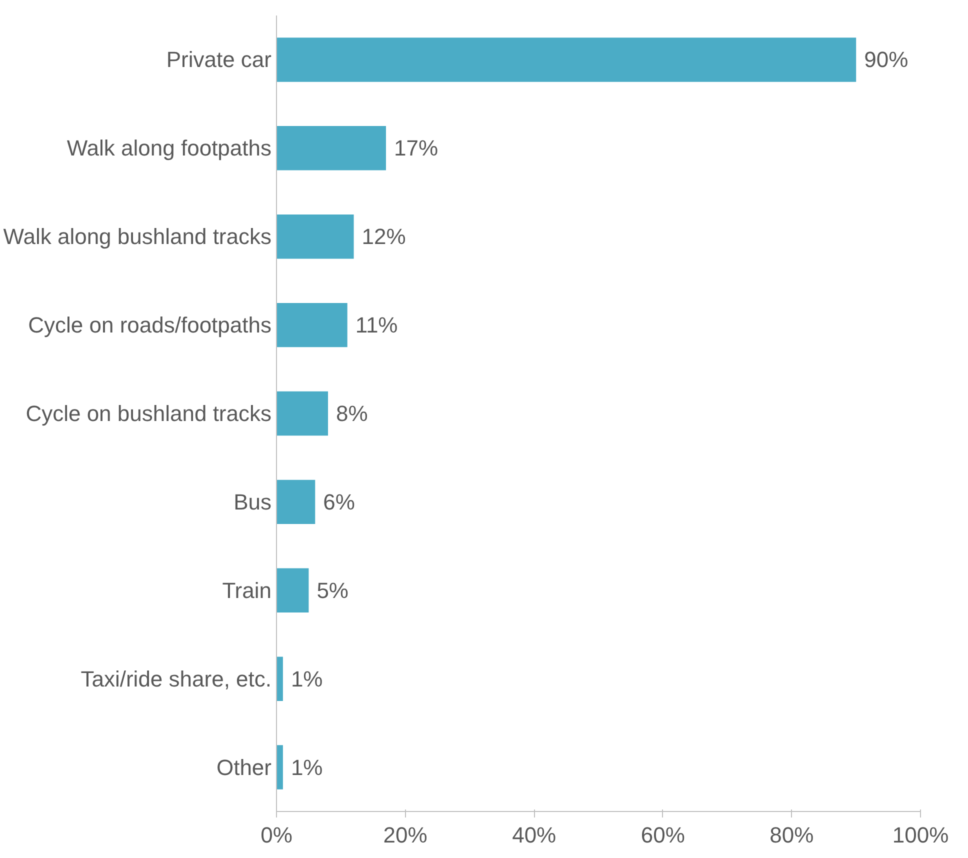 This screenshot has width=968, height=858. I want to click on data-label: 17%, so click(416, 148).